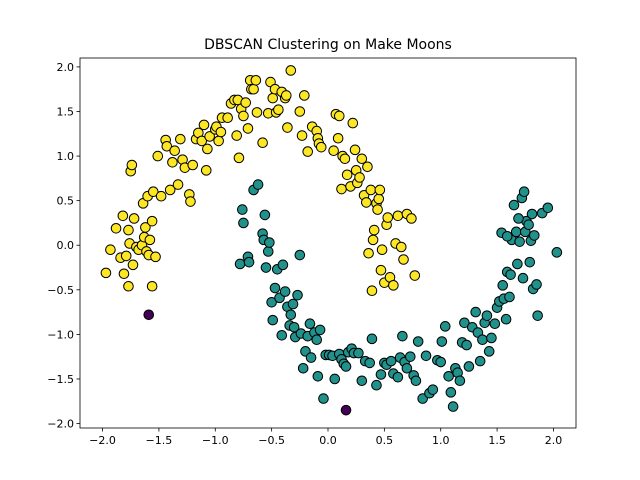 The height and width of the screenshot is (480, 640). What do you see at coordinates (328, 45) in the screenshot?
I see `chart-title: DBSCAN Clustering on Make Moons` at bounding box center [328, 45].